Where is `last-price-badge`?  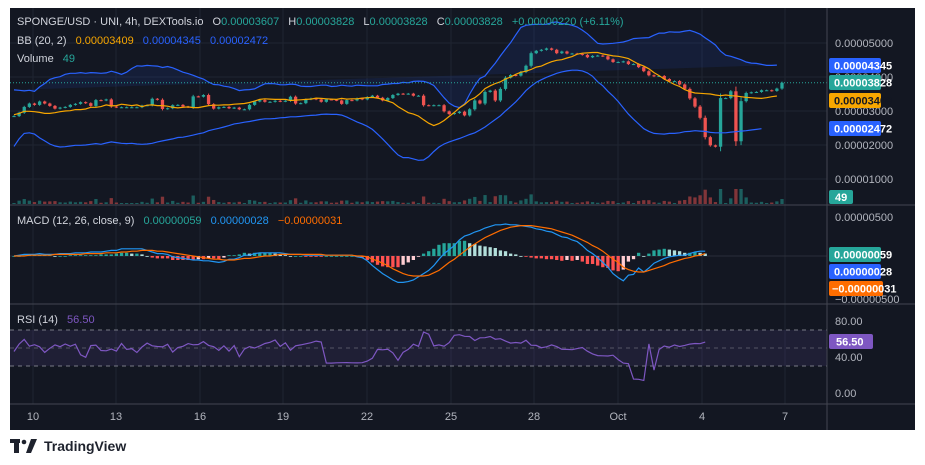 last-price-badge is located at coordinates (855, 82).